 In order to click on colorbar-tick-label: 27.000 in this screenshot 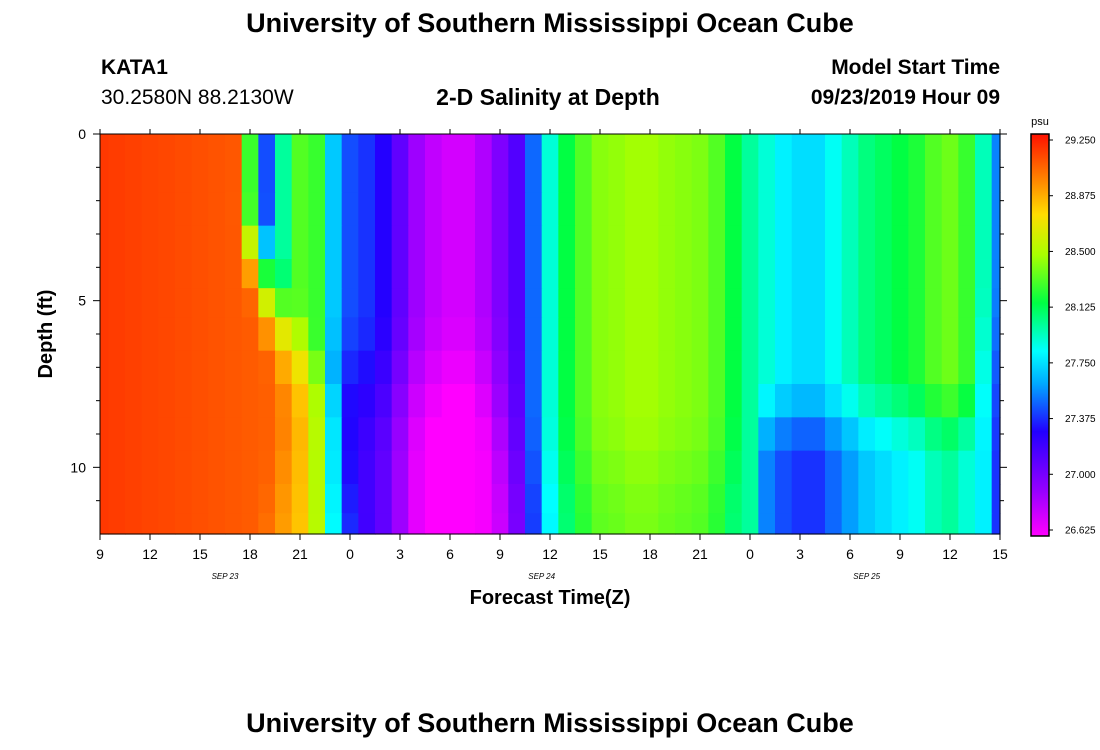, I will do `click(1080, 475)`.